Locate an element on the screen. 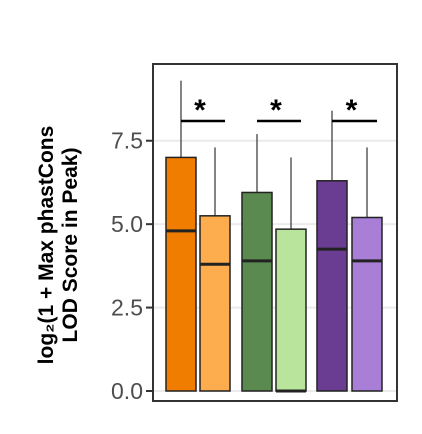 The image size is (422, 434). y-tick-label: 0.0 is located at coordinates (127, 391).